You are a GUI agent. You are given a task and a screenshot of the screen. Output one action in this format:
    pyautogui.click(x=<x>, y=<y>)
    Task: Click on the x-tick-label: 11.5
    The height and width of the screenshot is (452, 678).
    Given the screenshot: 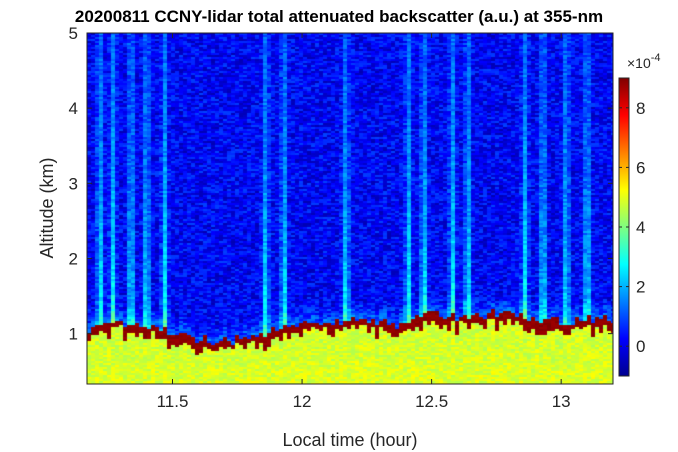 What is the action you would take?
    pyautogui.click(x=173, y=401)
    